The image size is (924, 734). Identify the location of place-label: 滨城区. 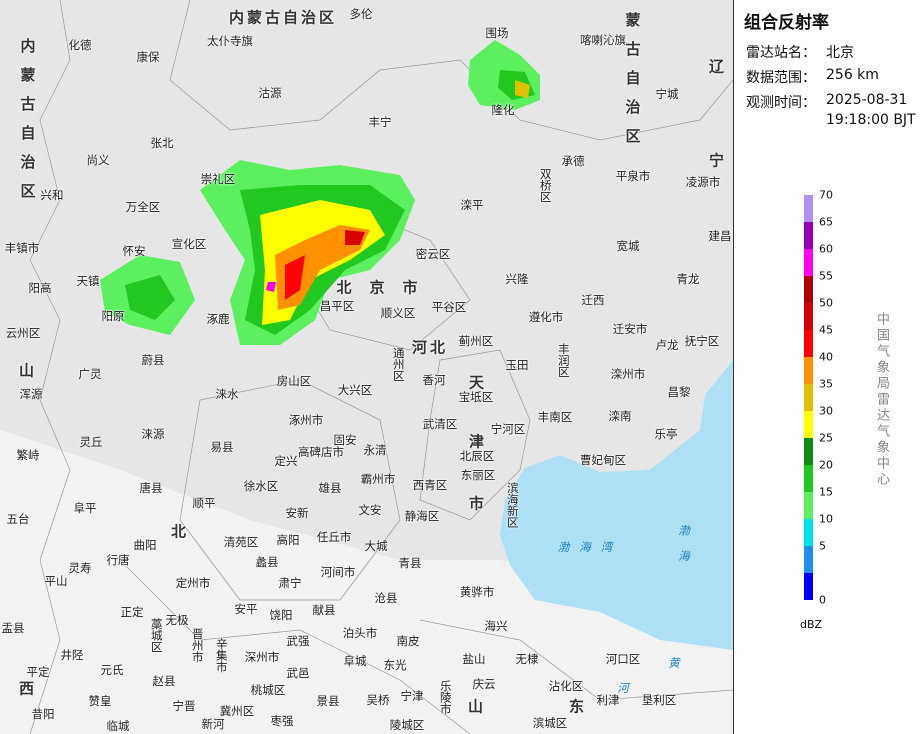
(550, 723).